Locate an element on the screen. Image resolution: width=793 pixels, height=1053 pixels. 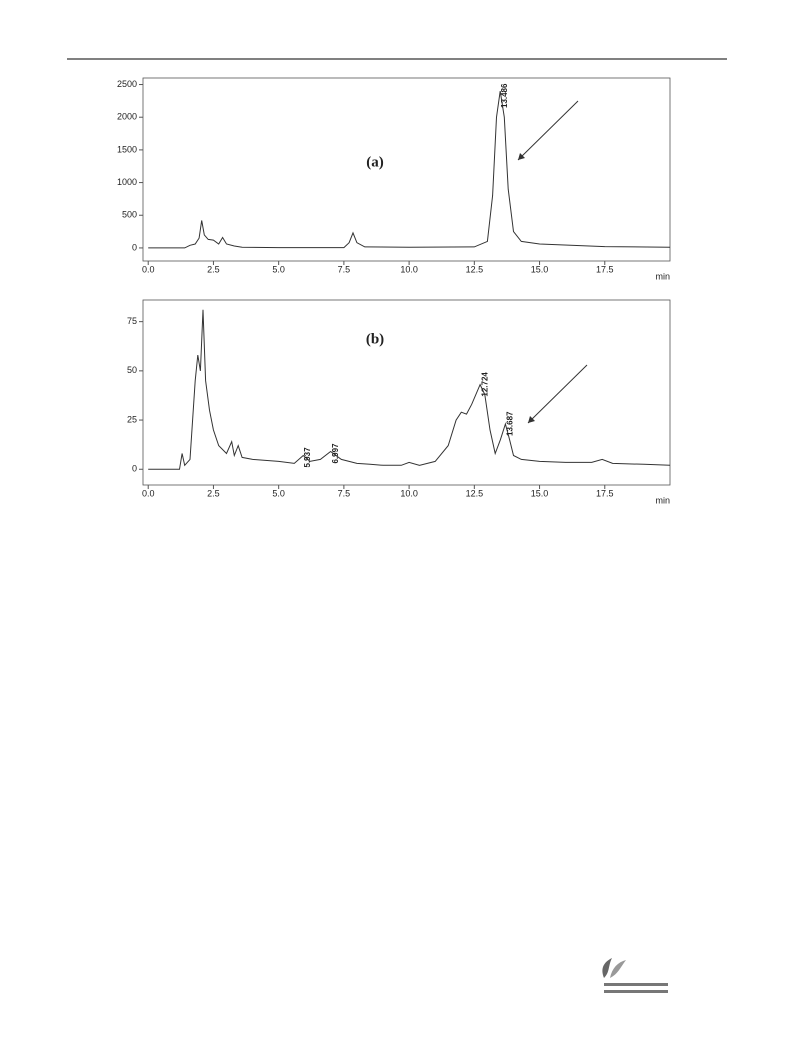
y-tick-label: 50 is located at coordinates (132, 370).